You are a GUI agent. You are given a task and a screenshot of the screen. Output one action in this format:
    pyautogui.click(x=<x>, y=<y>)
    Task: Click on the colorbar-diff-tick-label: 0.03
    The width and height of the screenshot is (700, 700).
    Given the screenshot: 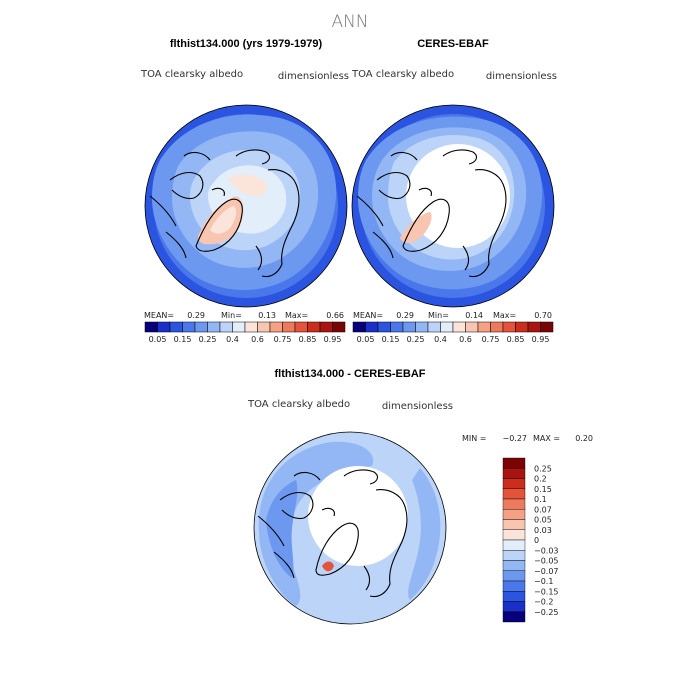 What is the action you would take?
    pyautogui.click(x=543, y=530)
    